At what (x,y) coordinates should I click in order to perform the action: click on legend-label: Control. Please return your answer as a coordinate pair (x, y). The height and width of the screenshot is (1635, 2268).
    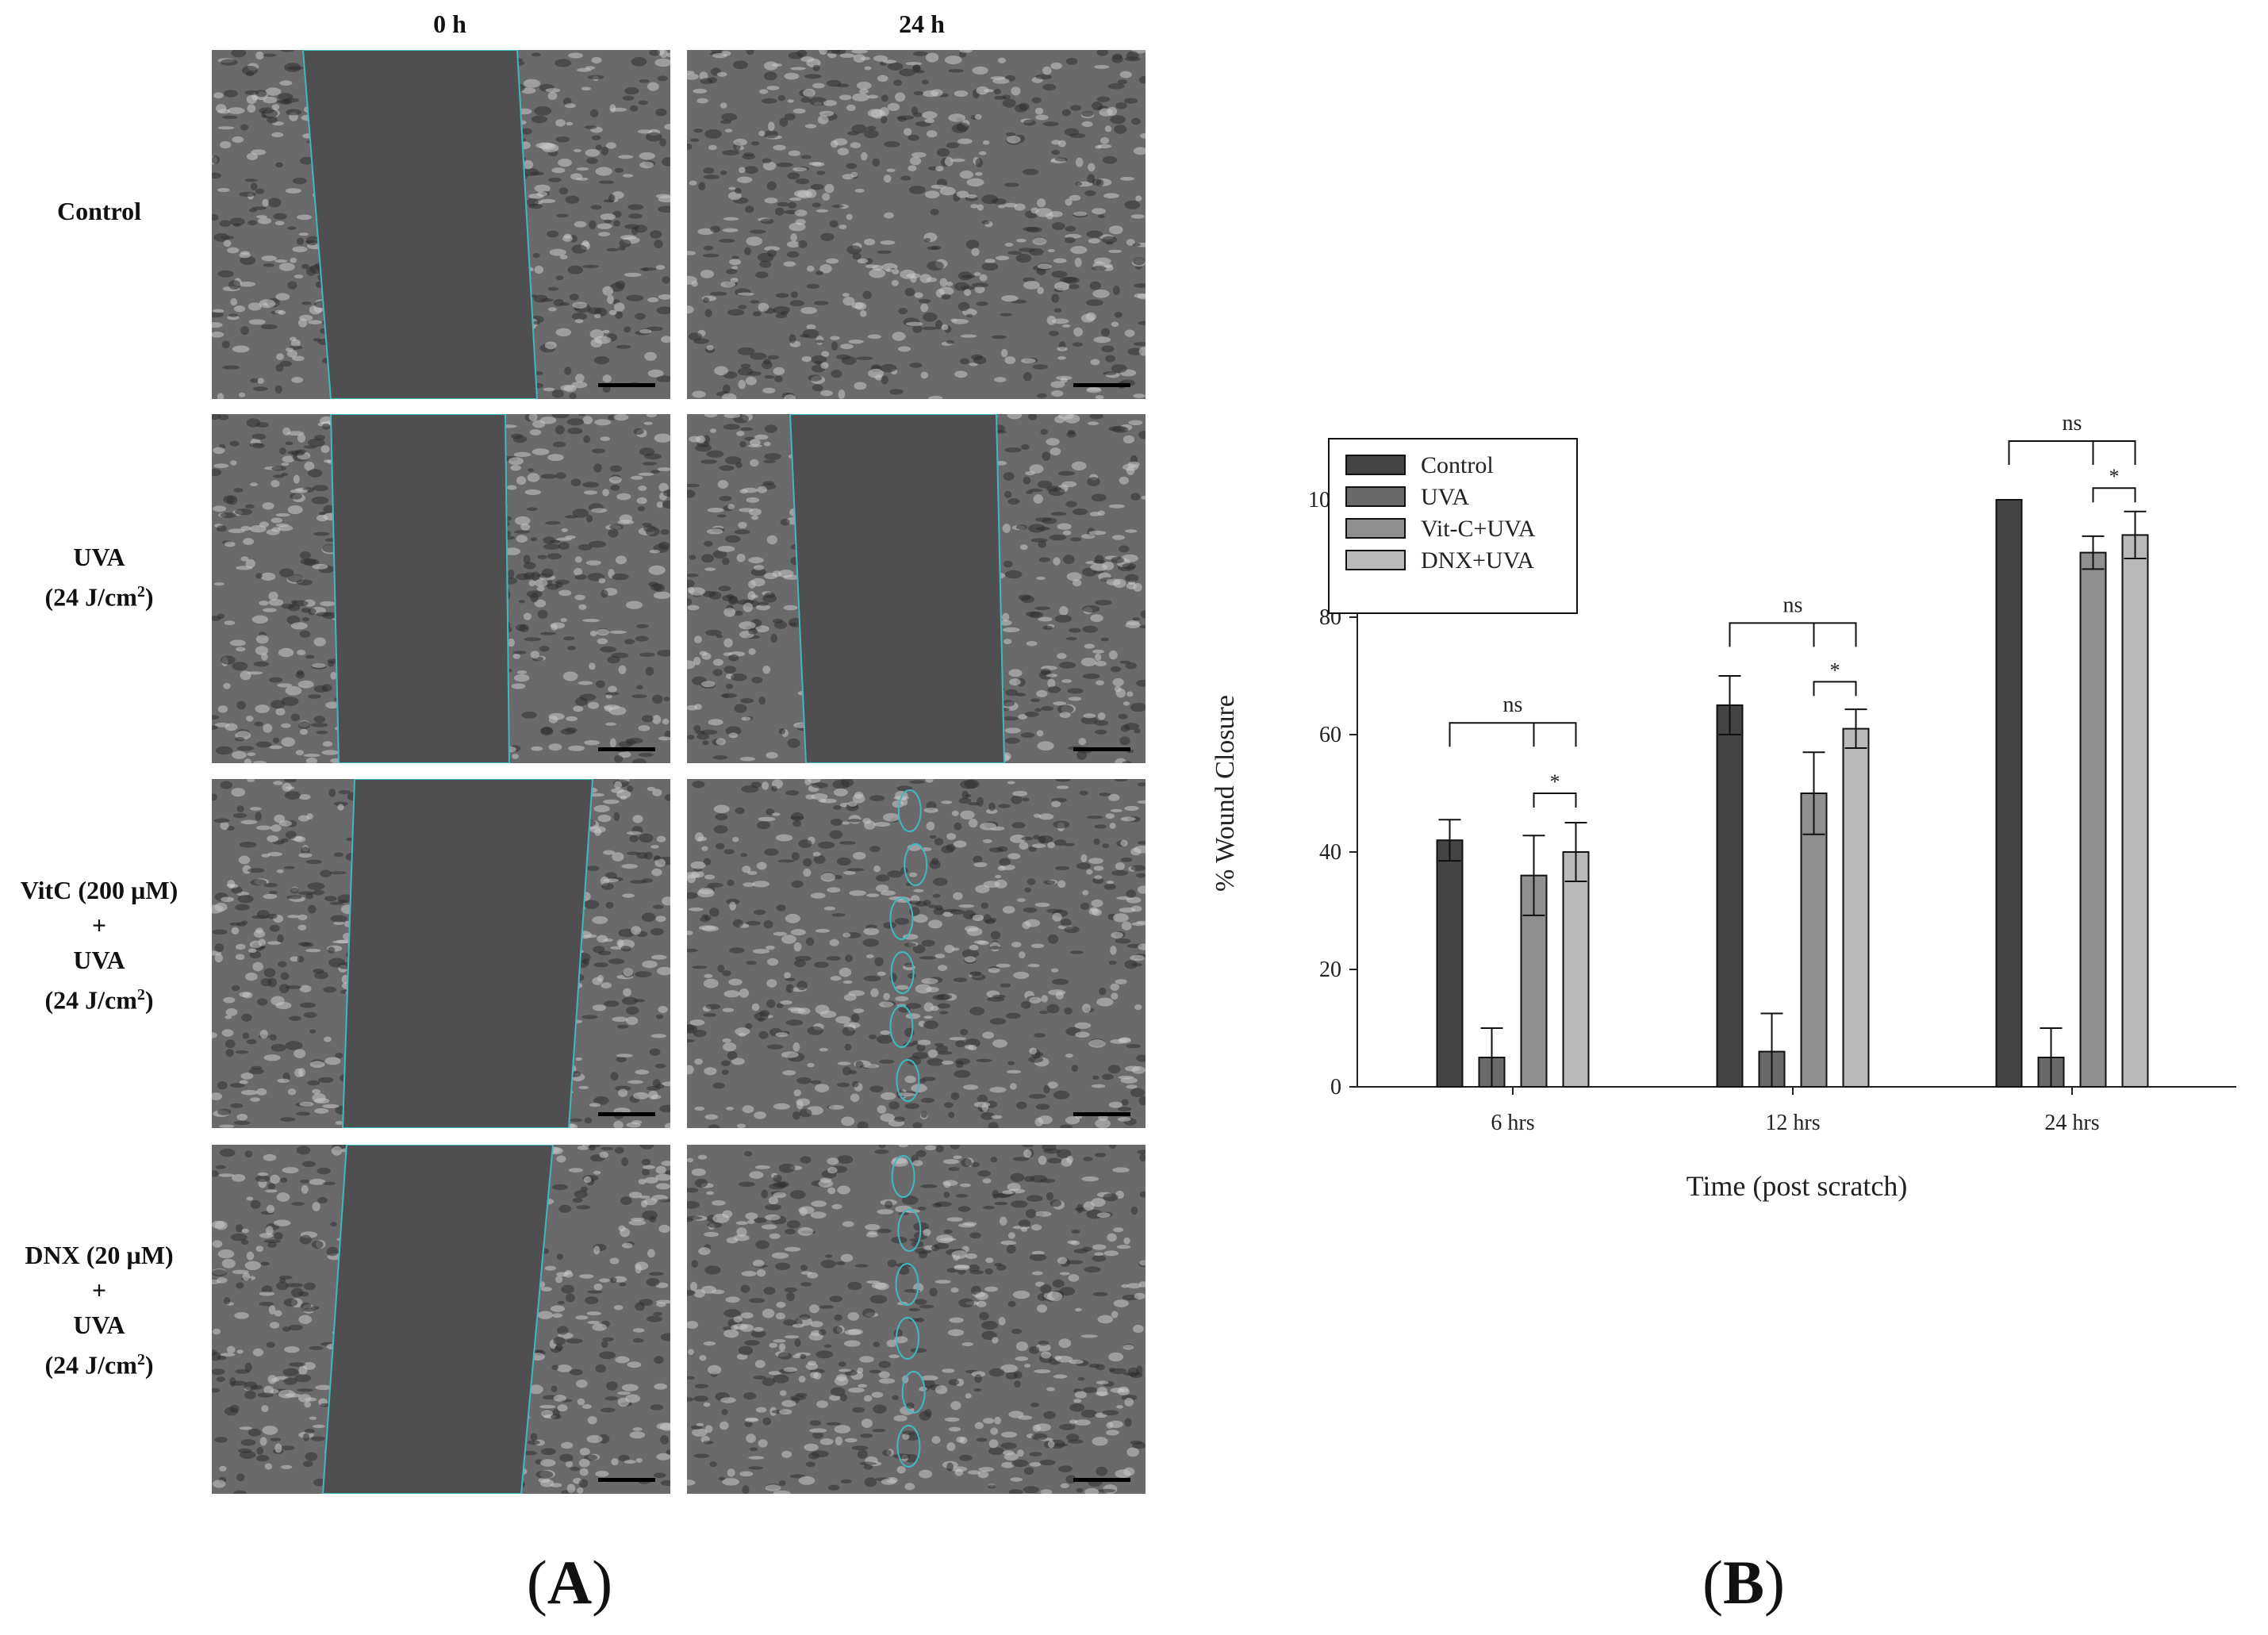
    Looking at the image, I should click on (1458, 465).